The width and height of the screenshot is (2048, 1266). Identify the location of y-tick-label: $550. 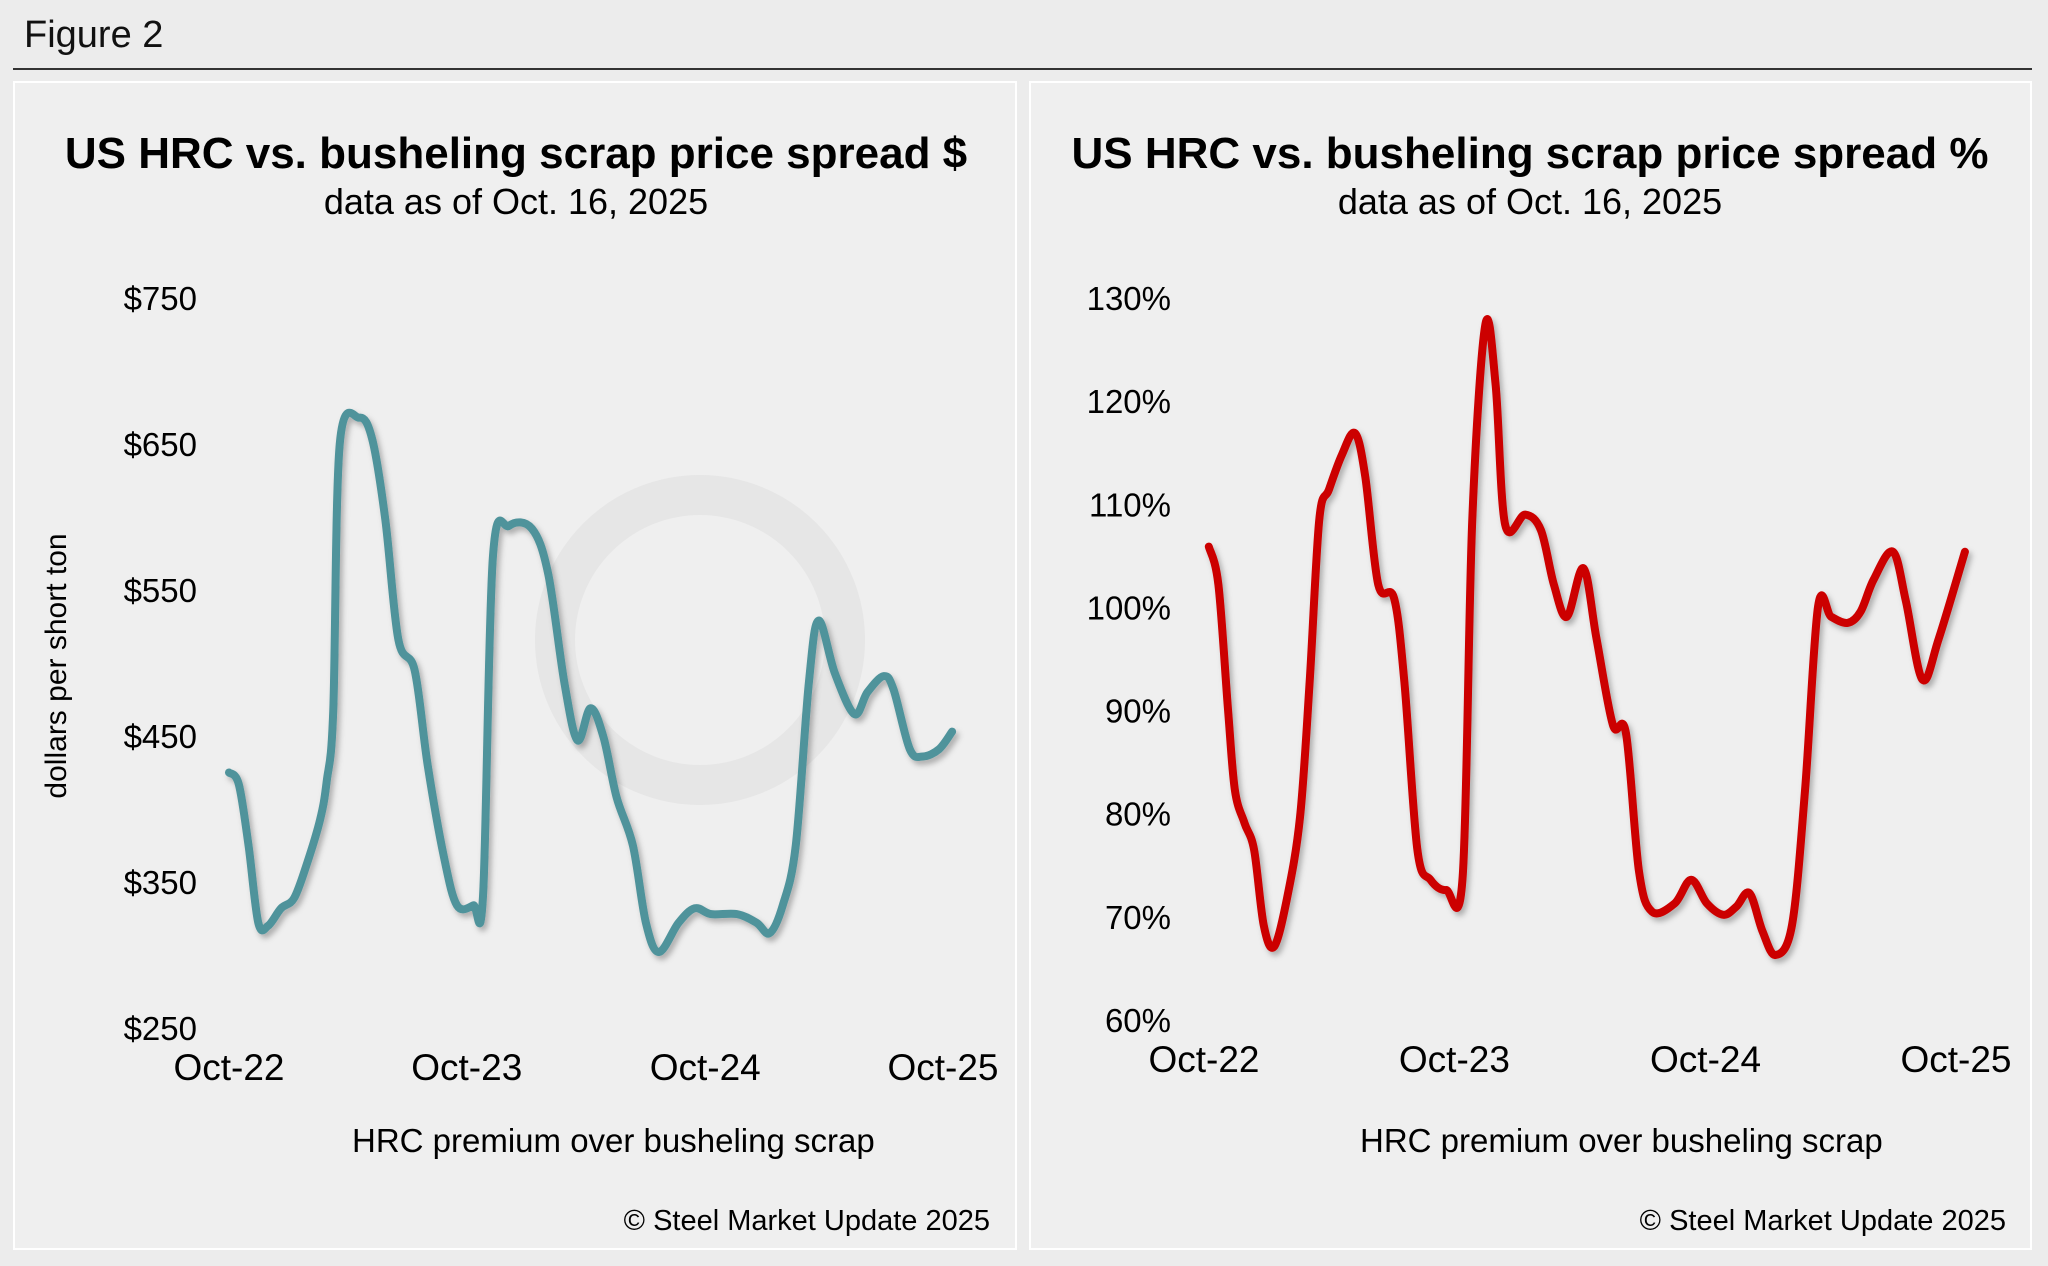
(160, 590).